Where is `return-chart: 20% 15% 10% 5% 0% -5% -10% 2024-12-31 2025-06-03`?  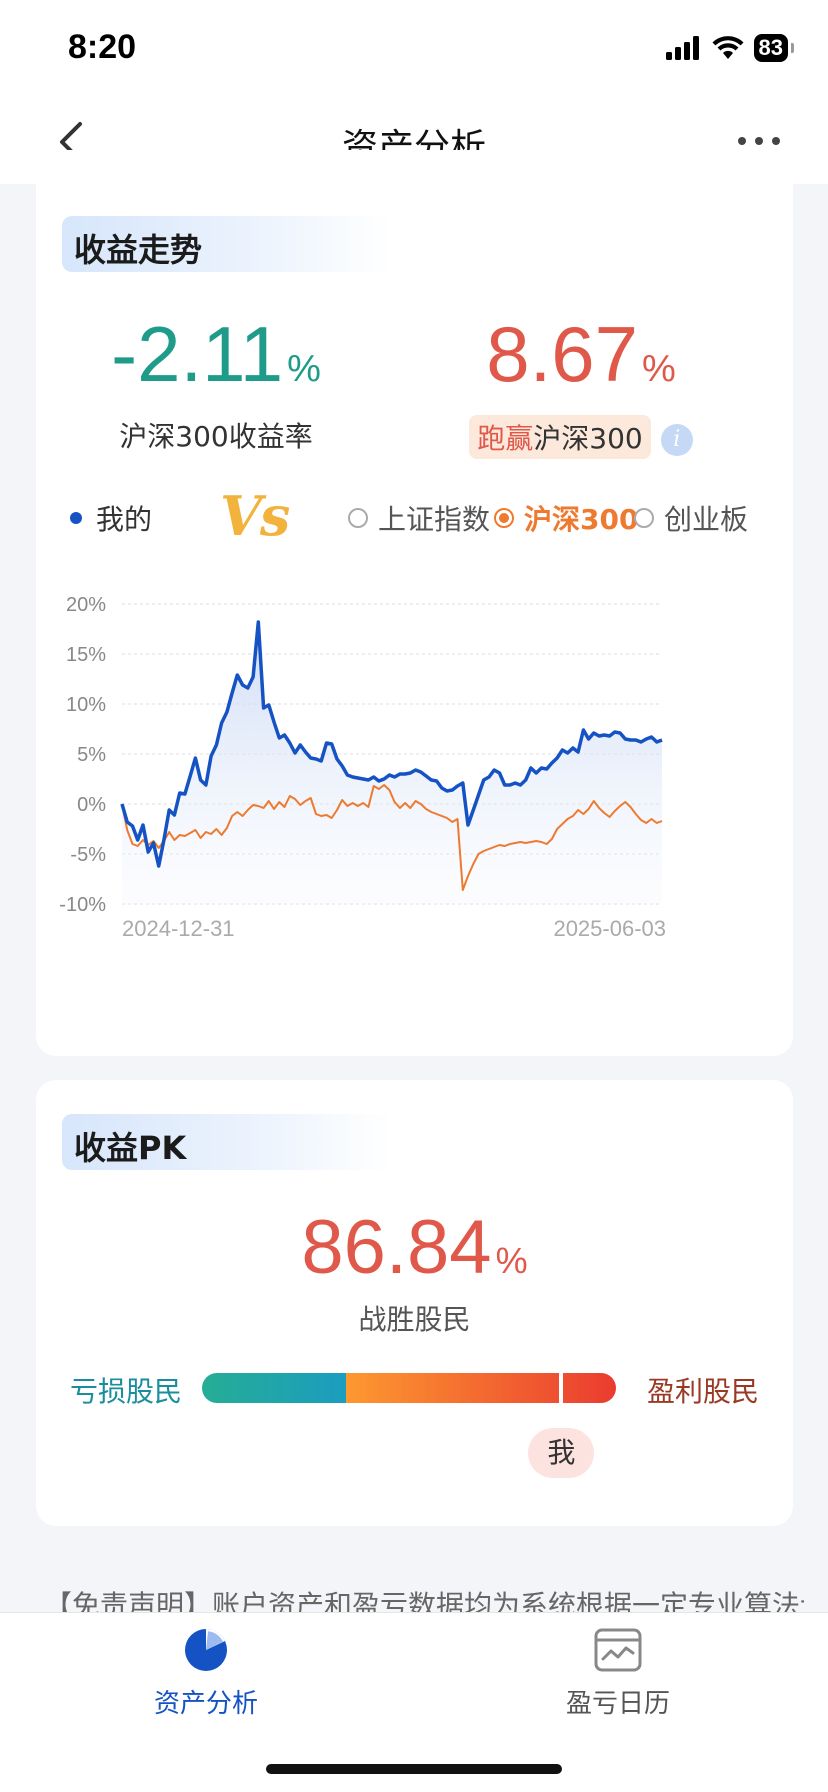
return-chart: 20% 15% 10% 5% 0% -5% -10% 2024-12-31 2025-06-03 is located at coordinates (362, 767).